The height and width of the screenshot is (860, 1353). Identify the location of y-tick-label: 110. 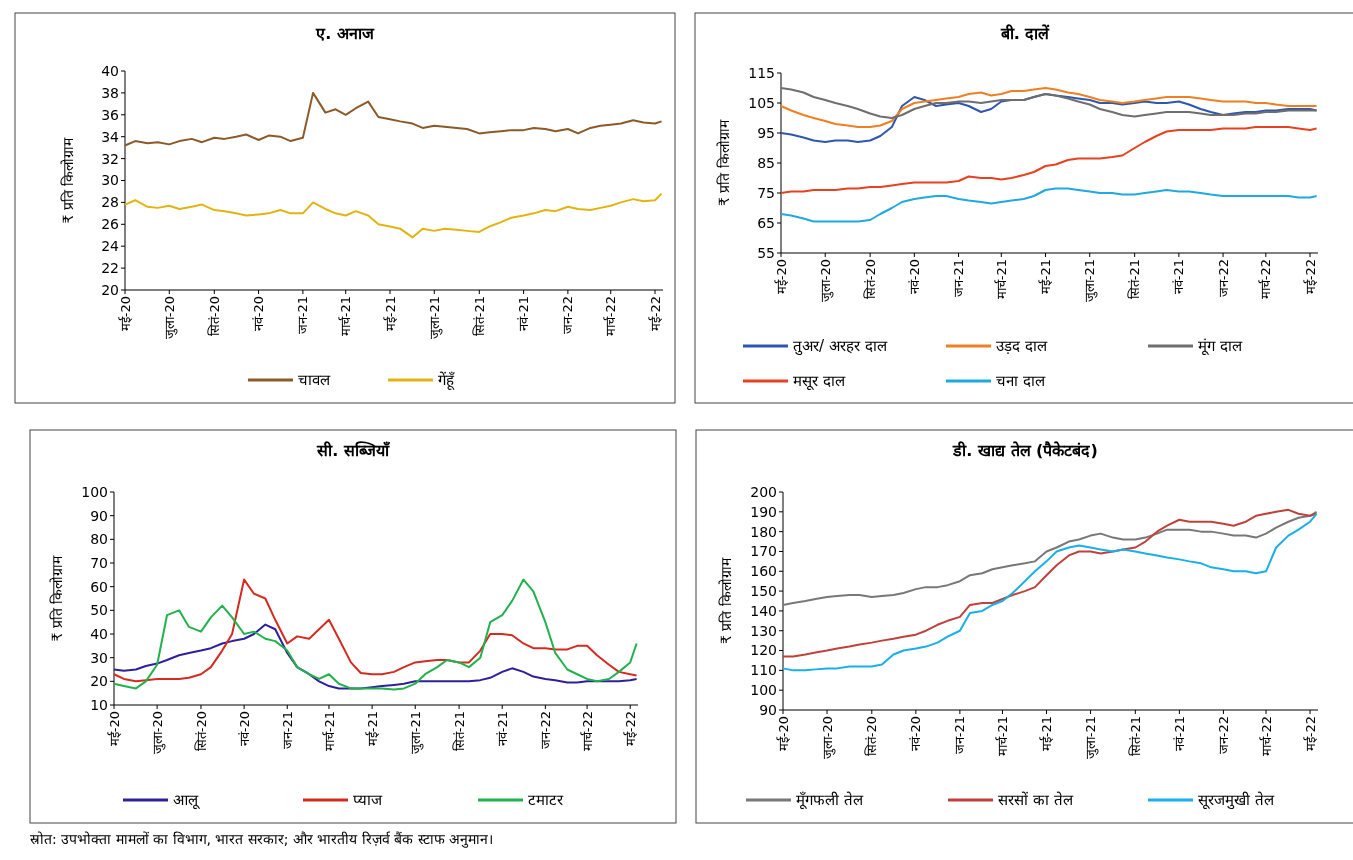
(763, 670).